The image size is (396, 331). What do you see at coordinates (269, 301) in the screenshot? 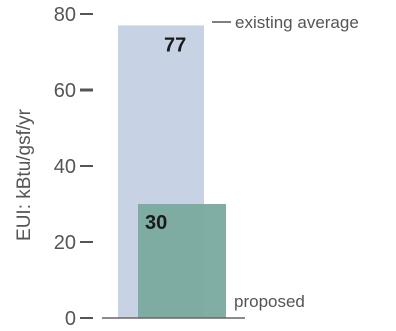
I see `annotation-proposed: proposed` at bounding box center [269, 301].